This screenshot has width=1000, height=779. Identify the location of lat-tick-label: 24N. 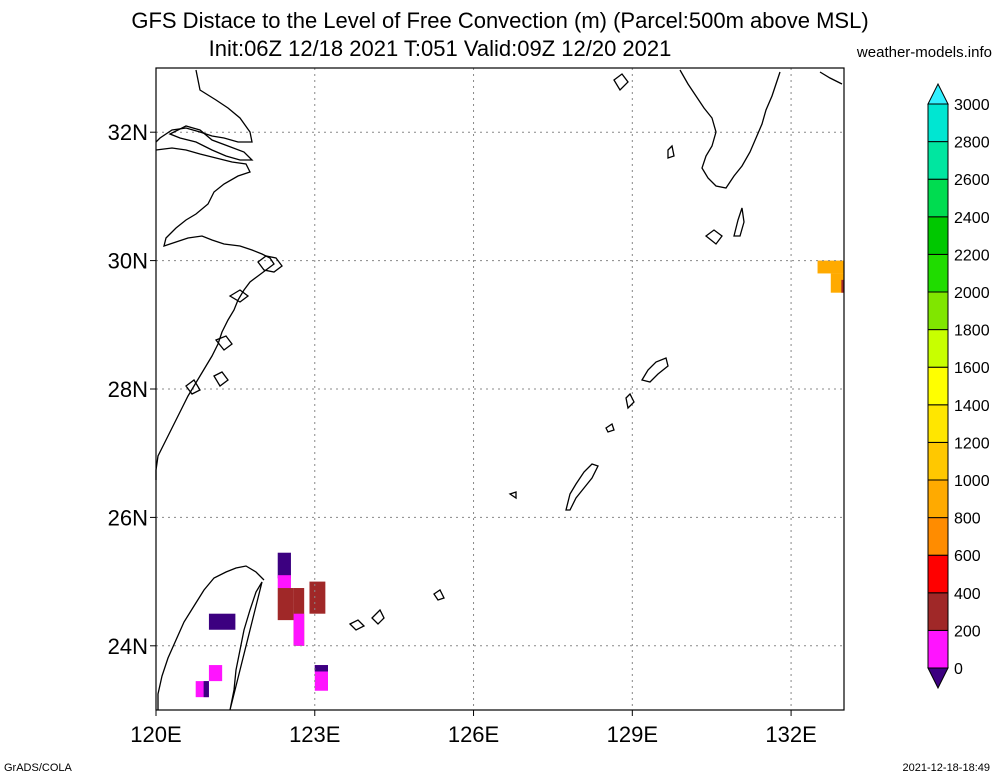
(128, 646).